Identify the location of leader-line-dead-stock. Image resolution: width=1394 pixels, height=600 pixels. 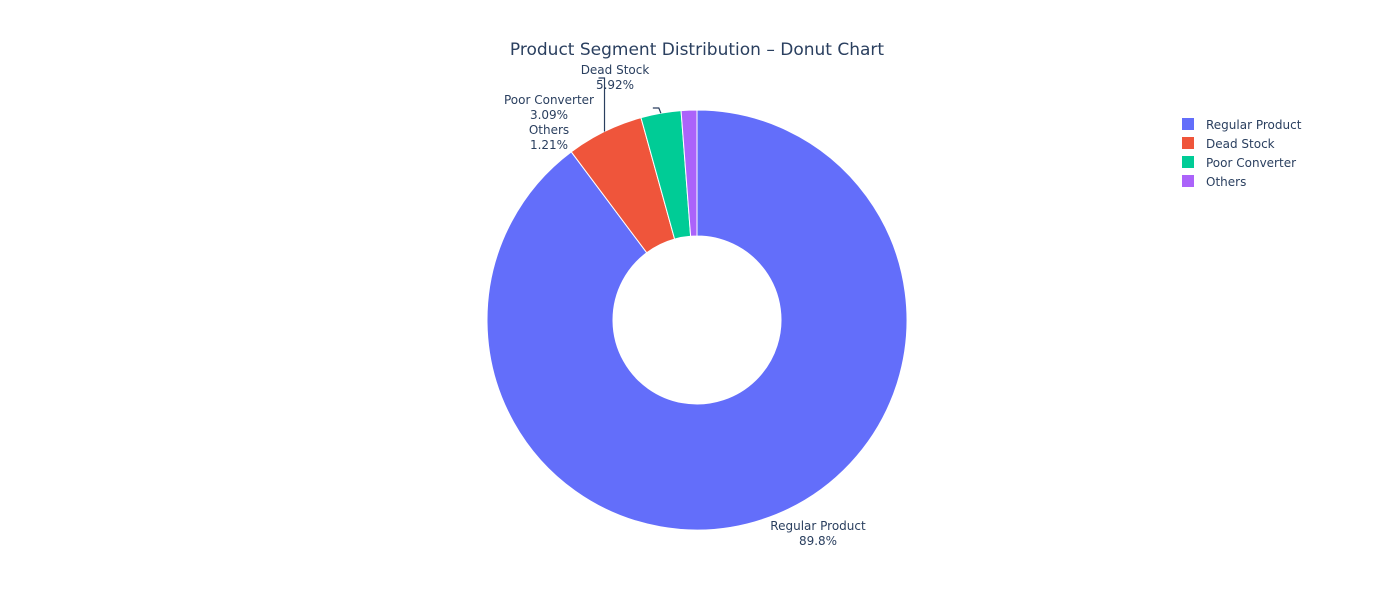
(602, 104).